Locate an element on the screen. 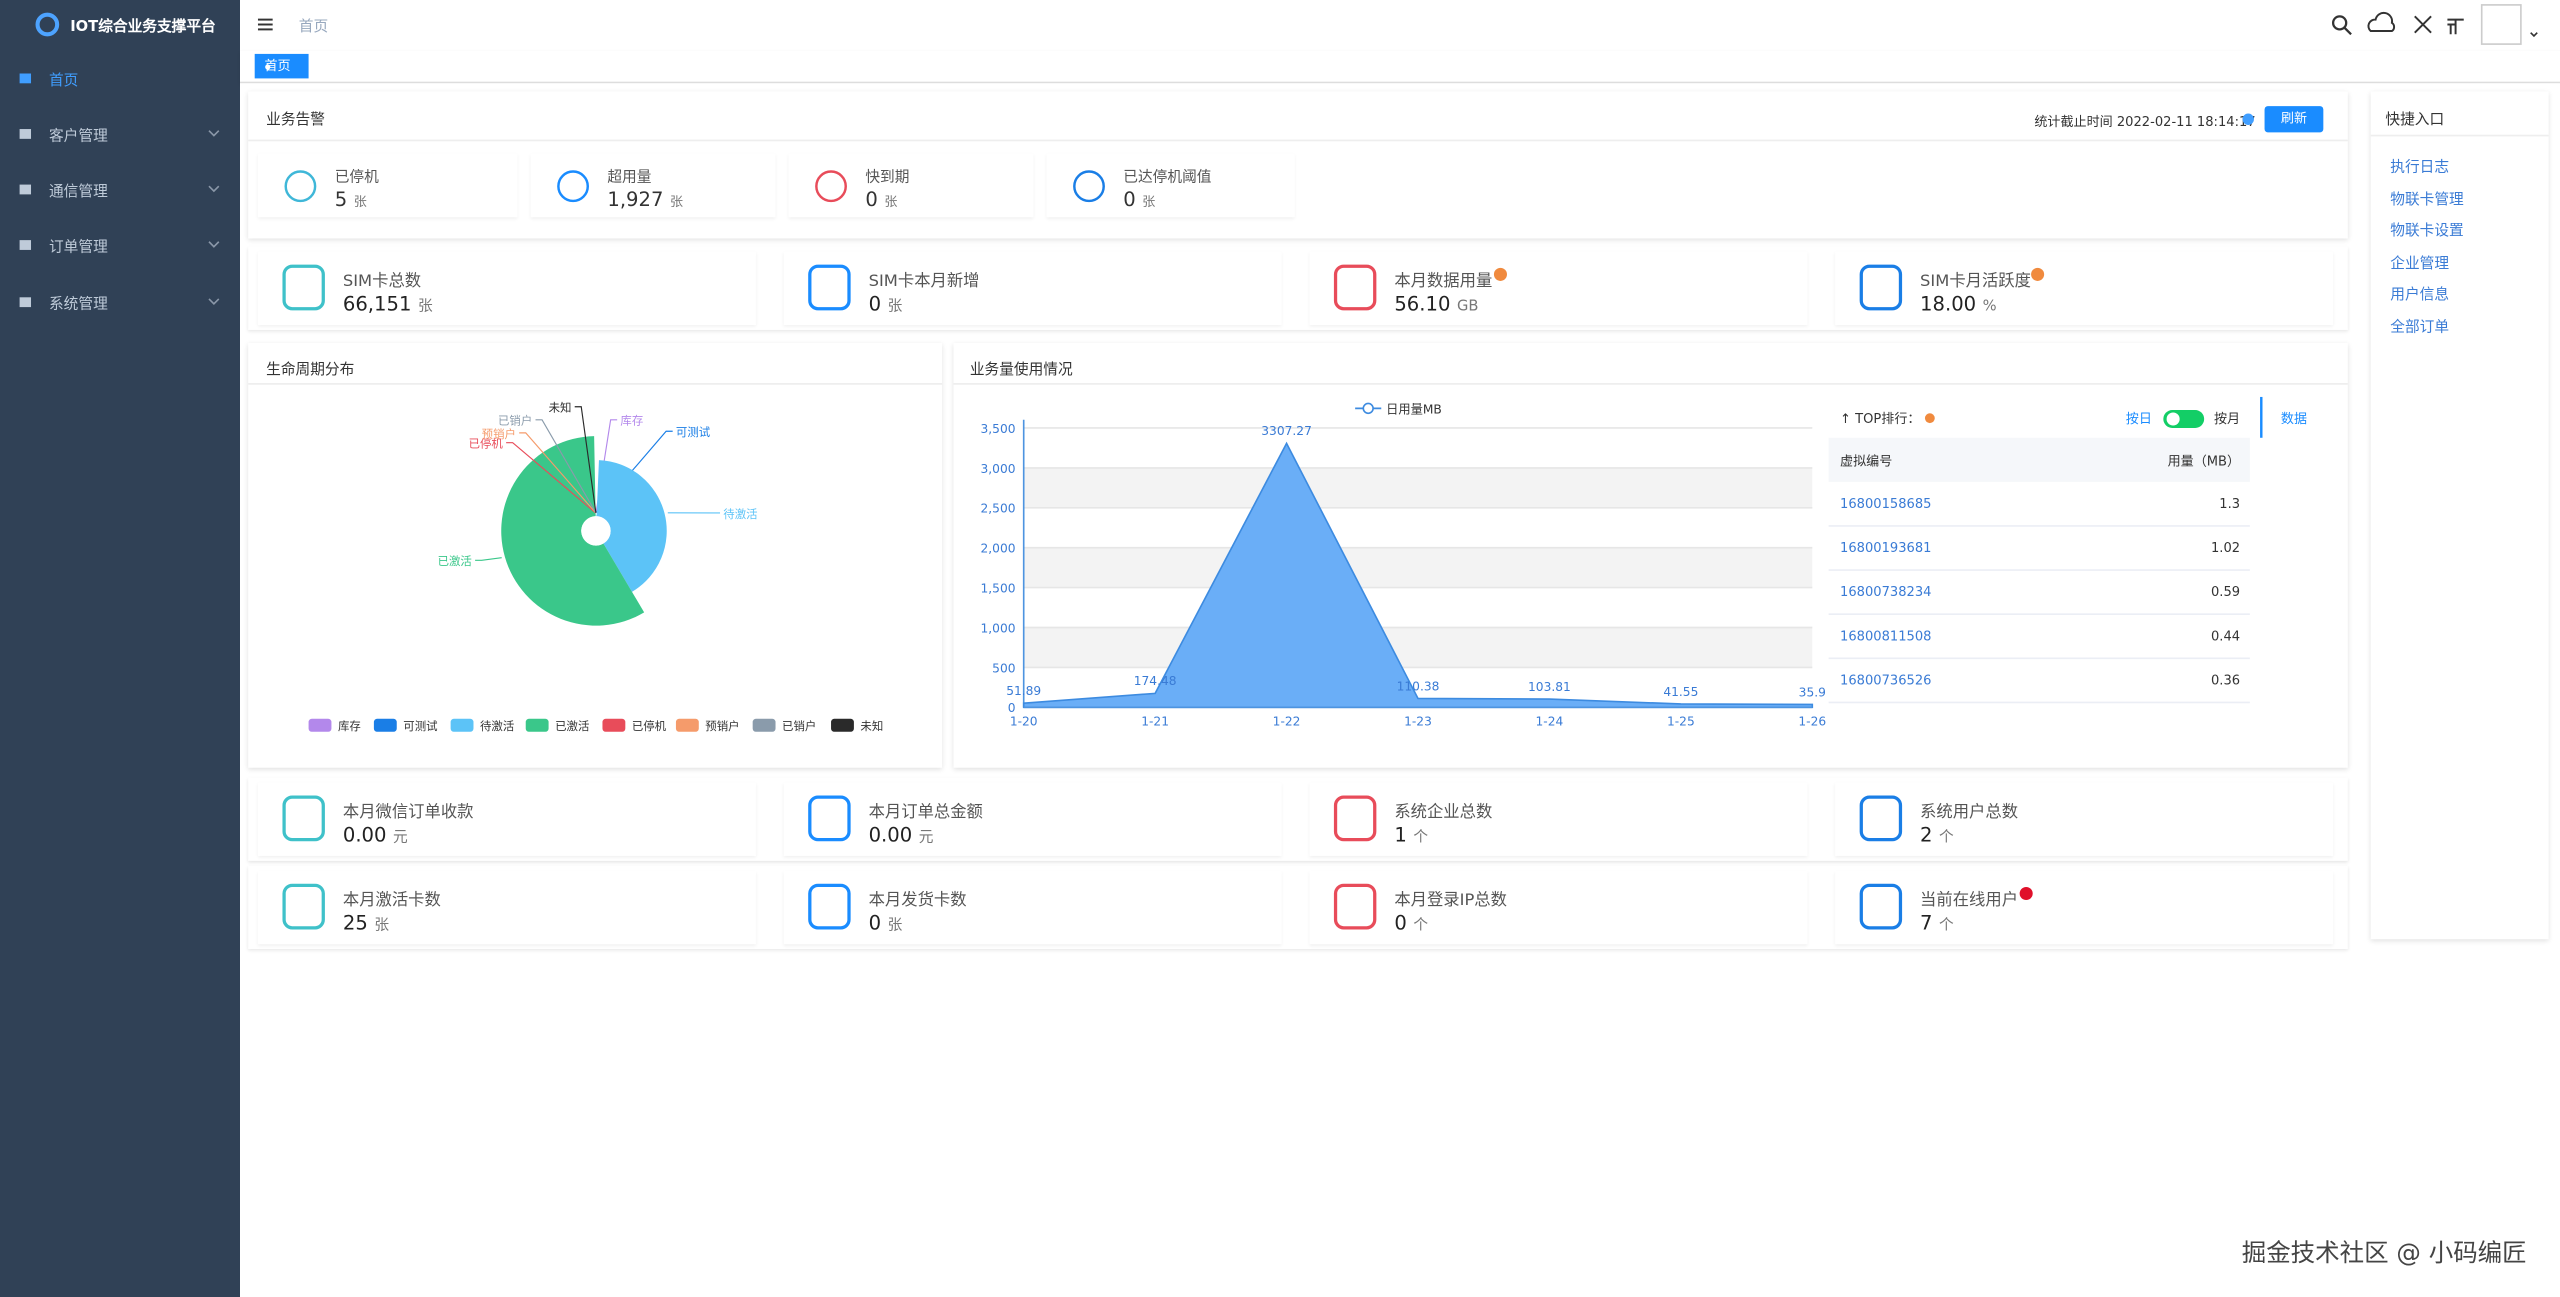 The width and height of the screenshot is (2560, 1297). stat-unit: % is located at coordinates (1989, 307).